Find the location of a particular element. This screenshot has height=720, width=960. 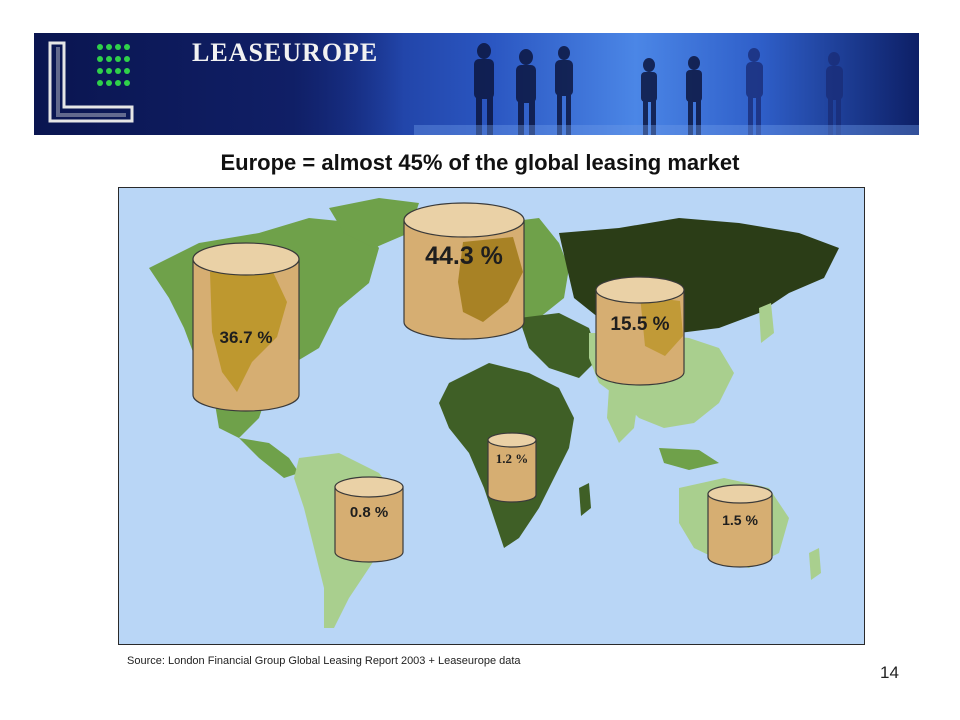

share-label: 15.5 % is located at coordinates (640, 324).